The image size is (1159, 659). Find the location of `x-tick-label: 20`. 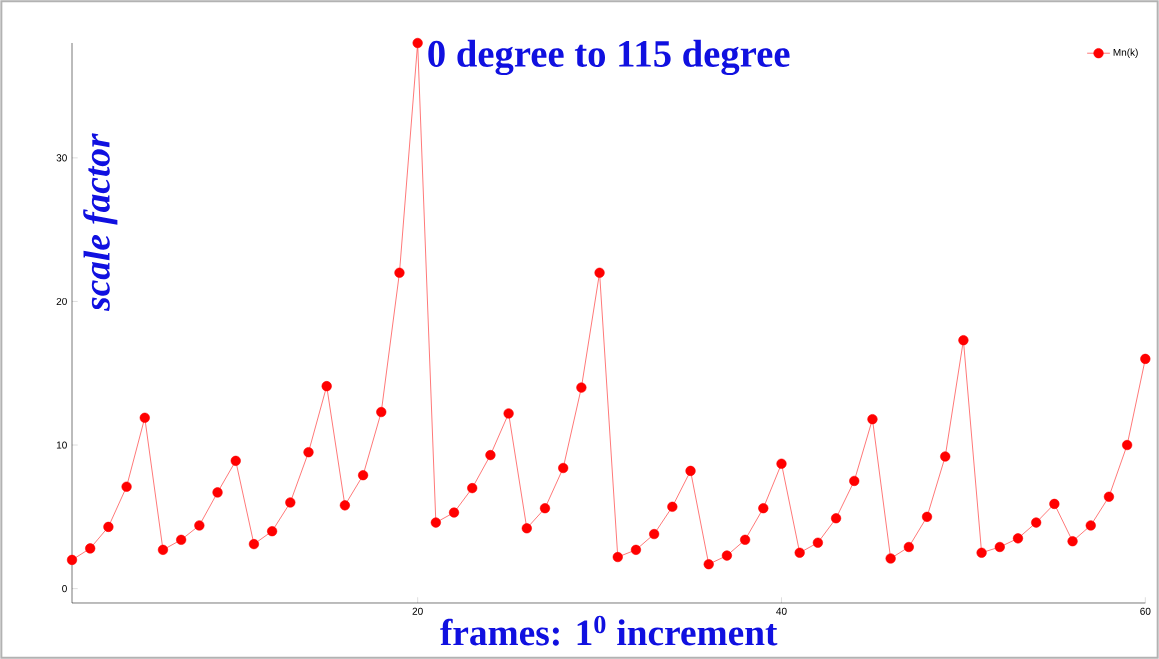

x-tick-label: 20 is located at coordinates (417, 611).